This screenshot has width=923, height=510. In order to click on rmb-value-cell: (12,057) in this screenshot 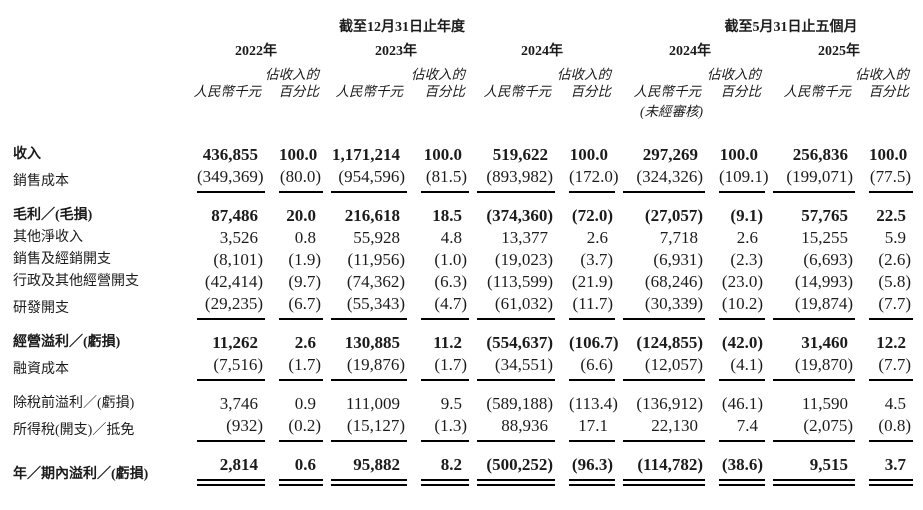, I will do `click(660, 367)`.